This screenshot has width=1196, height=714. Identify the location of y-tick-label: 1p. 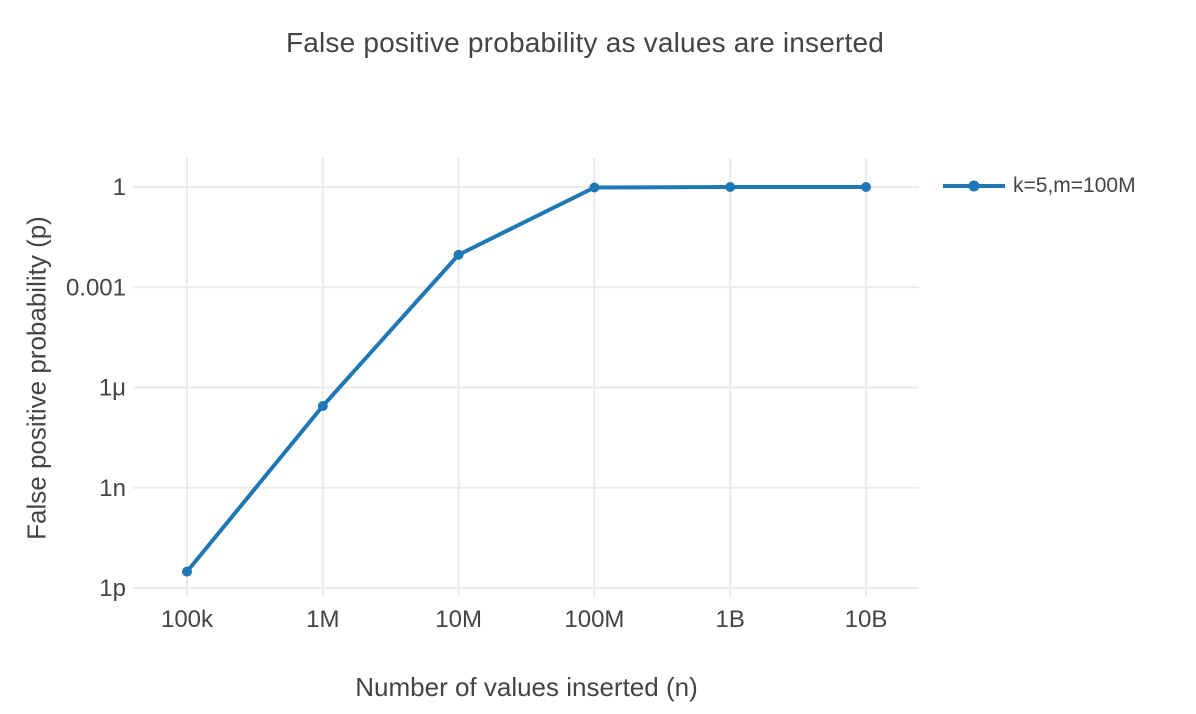
(112, 588).